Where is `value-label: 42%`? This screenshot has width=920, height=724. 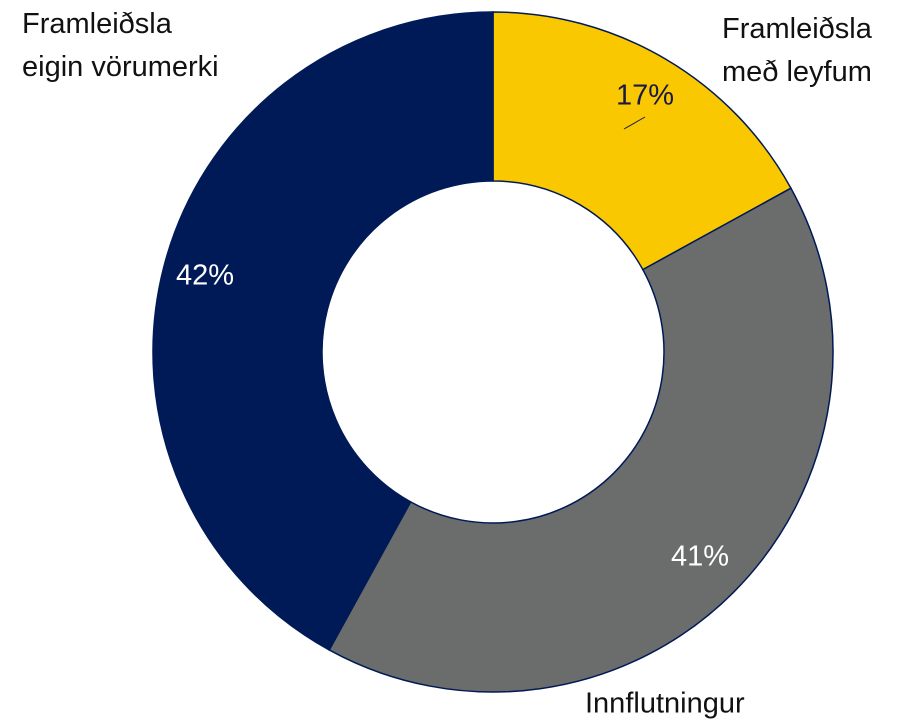
value-label: 42% is located at coordinates (205, 276).